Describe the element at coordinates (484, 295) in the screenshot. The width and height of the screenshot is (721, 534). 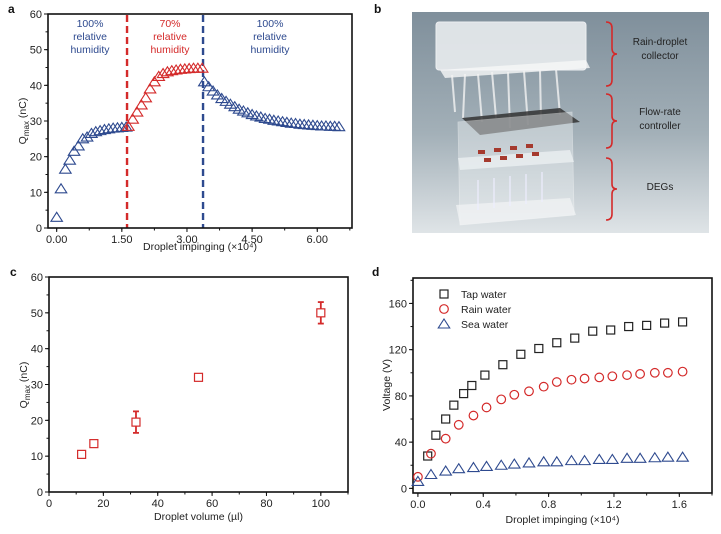
I see `legend-label: Tap water` at that location.